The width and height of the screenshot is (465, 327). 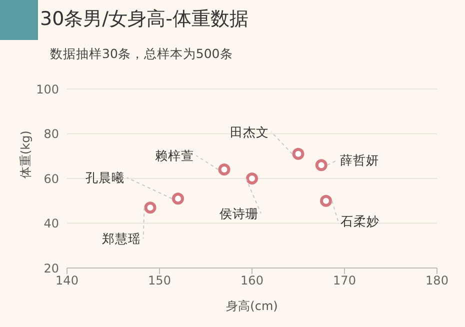 I want to click on x-axis-title: 身高(cm), so click(x=252, y=306).